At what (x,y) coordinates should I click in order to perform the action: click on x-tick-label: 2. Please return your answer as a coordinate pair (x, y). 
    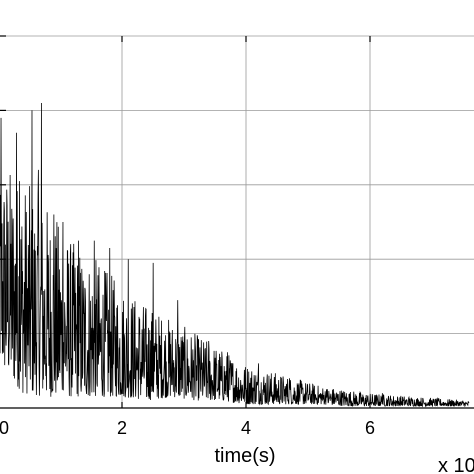
    Looking at the image, I should click on (122, 428).